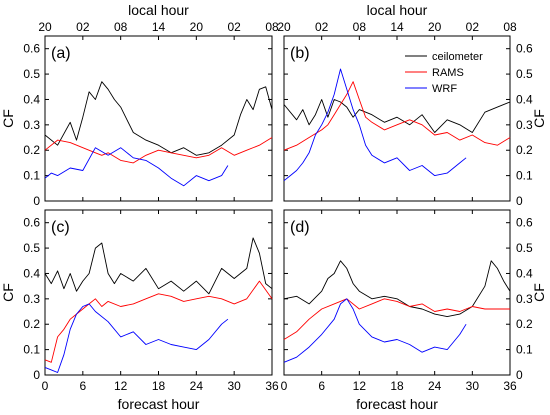 Image resolution: width=550 pixels, height=415 pixels. Describe the element at coordinates (524, 324) in the screenshot. I see `panel-d-ytick-label-2: 0.2` at that location.